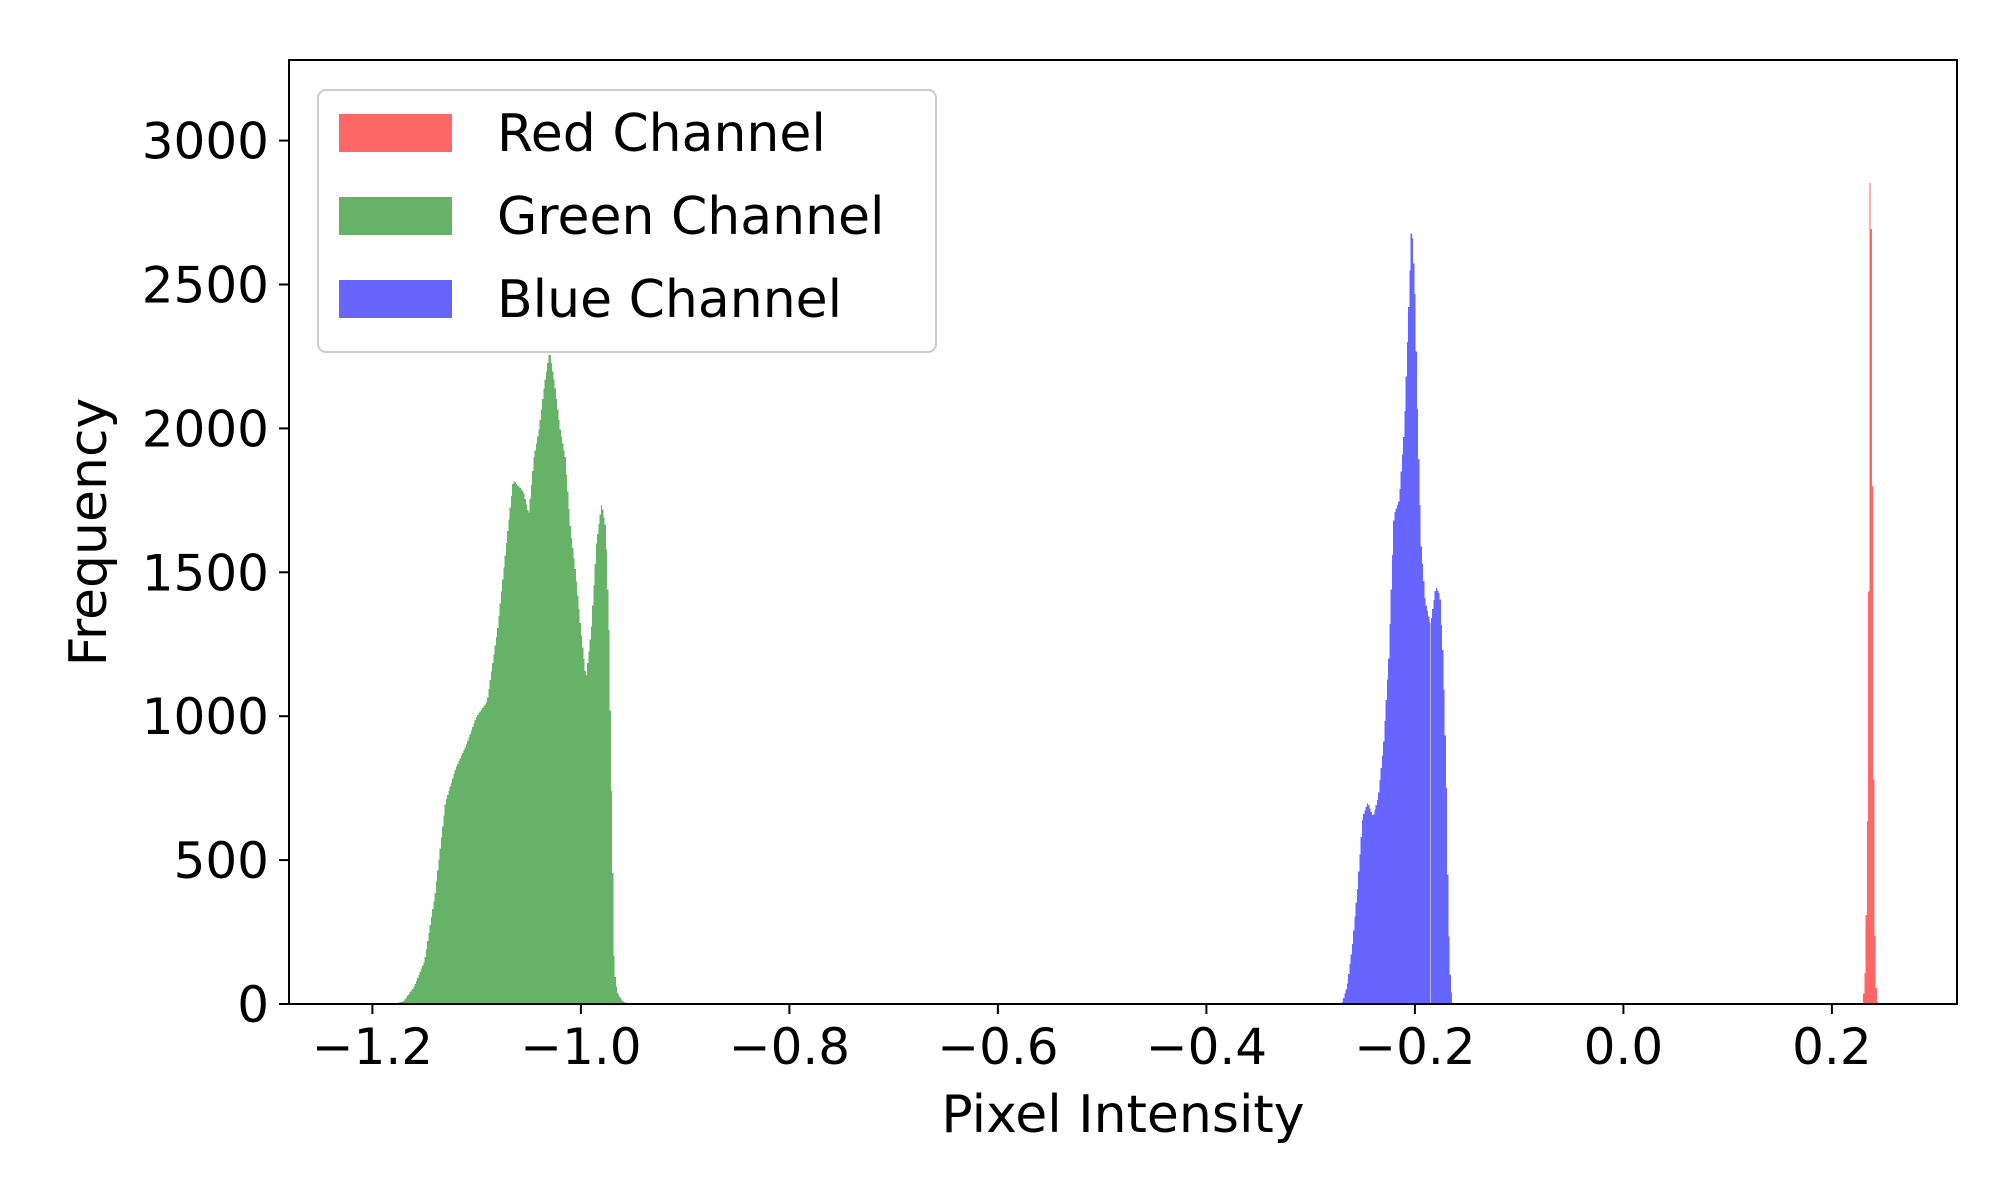 The width and height of the screenshot is (1998, 1196). Describe the element at coordinates (205, 142) in the screenshot. I see `y-tick-label: 3000` at that location.